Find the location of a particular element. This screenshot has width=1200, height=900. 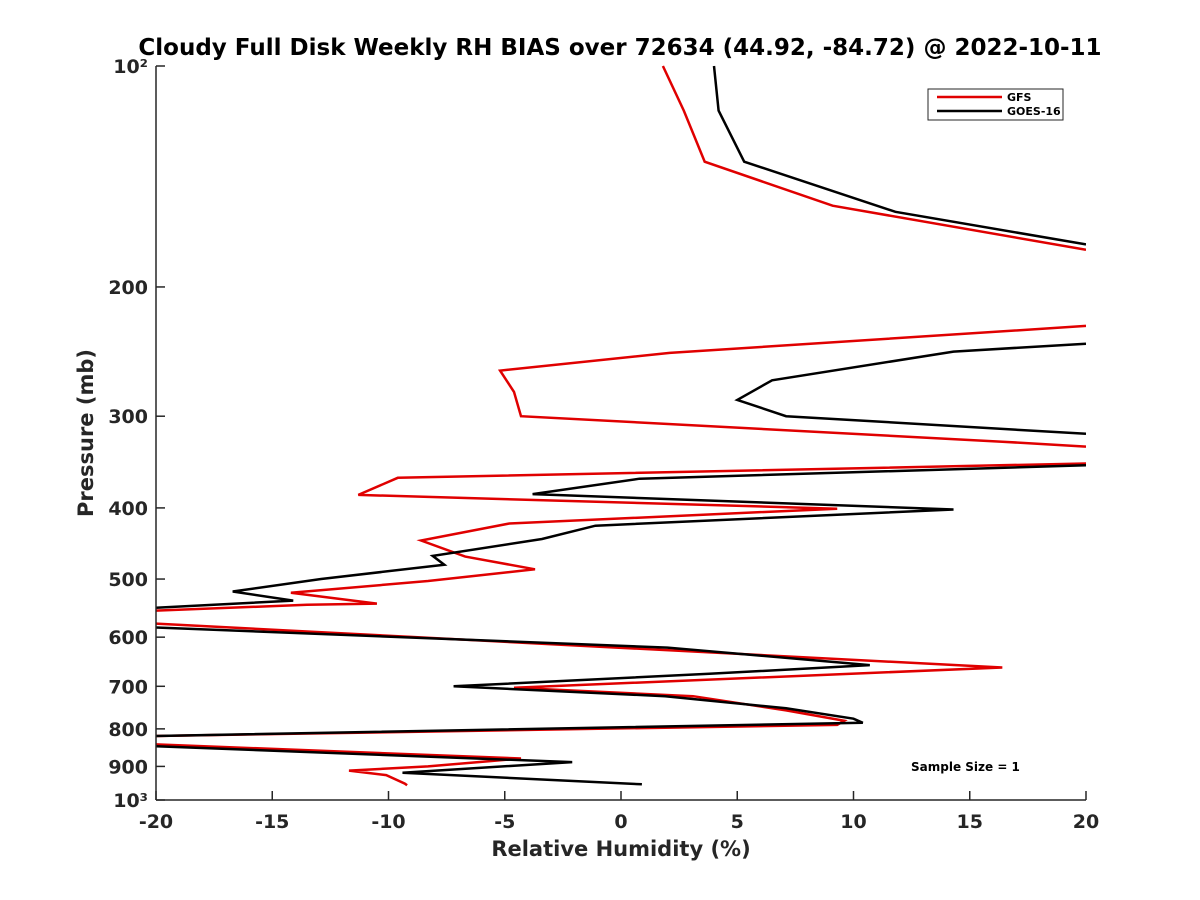

x-tick-label: 20 is located at coordinates (1086, 822).